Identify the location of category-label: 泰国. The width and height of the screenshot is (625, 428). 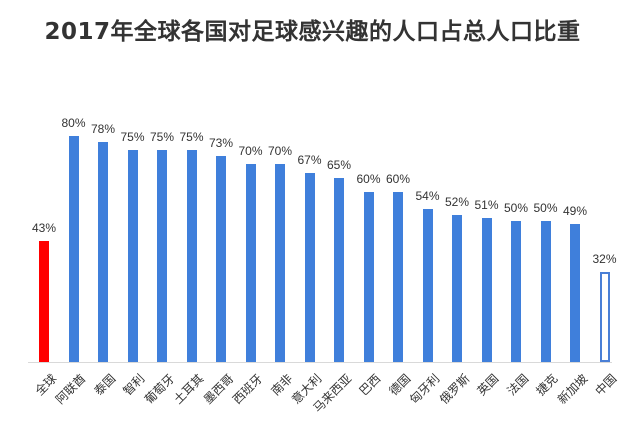
(105, 385).